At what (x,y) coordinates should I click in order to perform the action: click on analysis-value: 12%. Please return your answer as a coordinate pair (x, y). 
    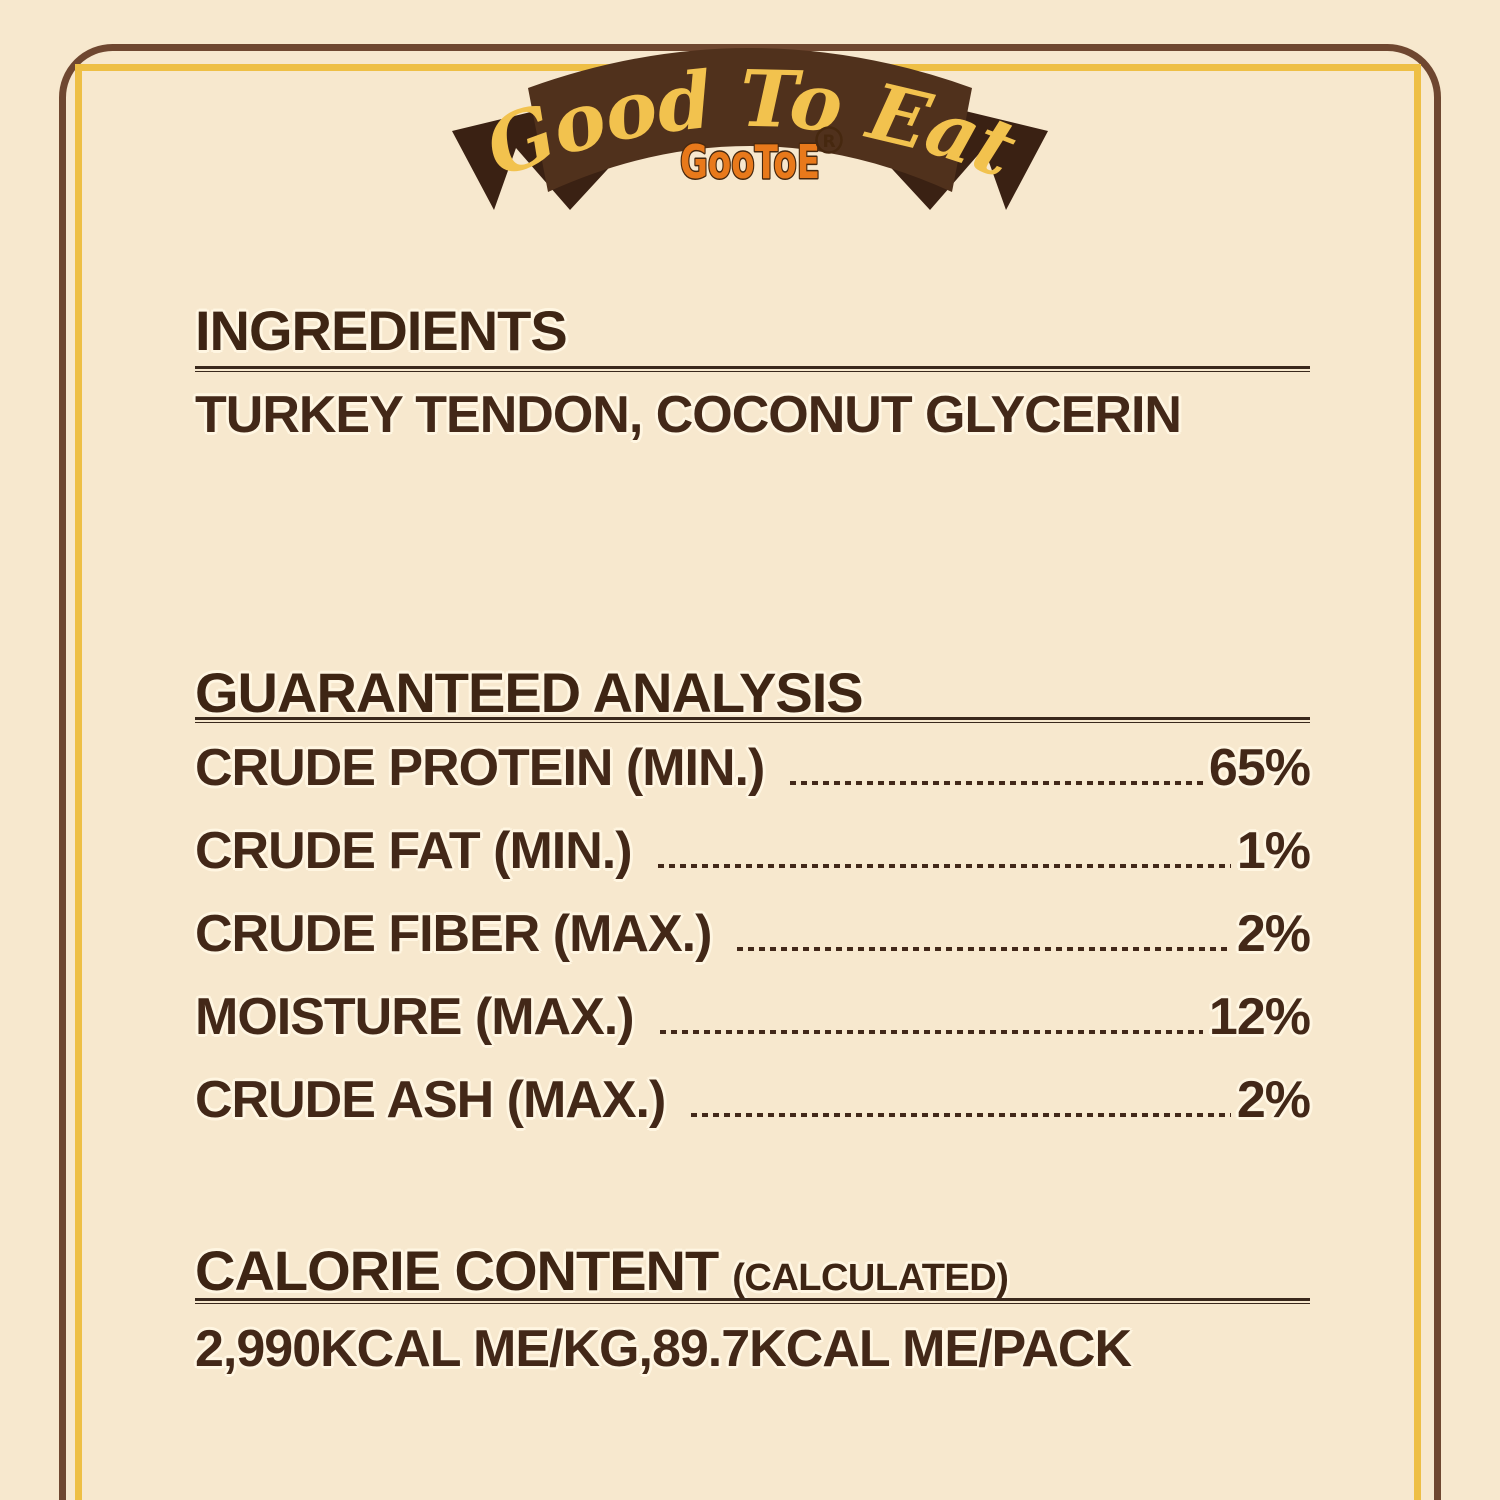
    Looking at the image, I should click on (1259, 1017).